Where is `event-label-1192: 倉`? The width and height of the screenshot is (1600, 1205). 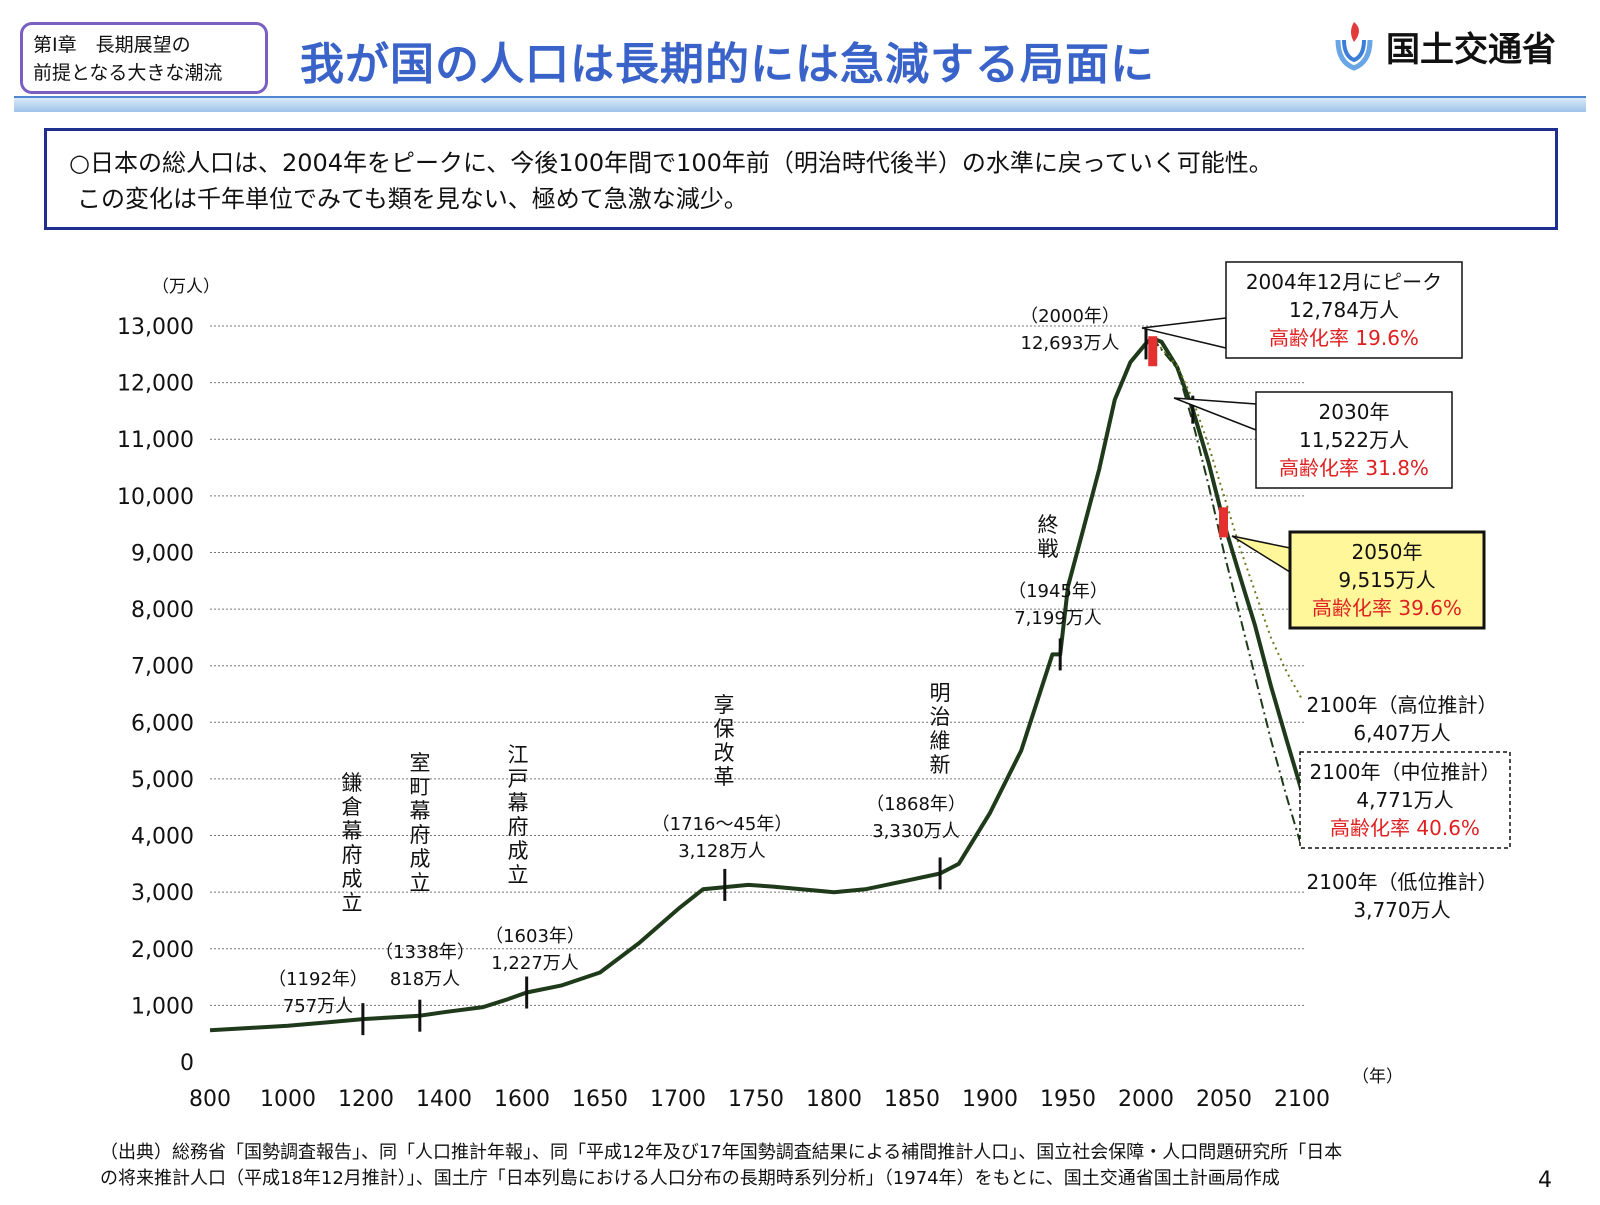
event-label-1192: 倉 is located at coordinates (352, 807).